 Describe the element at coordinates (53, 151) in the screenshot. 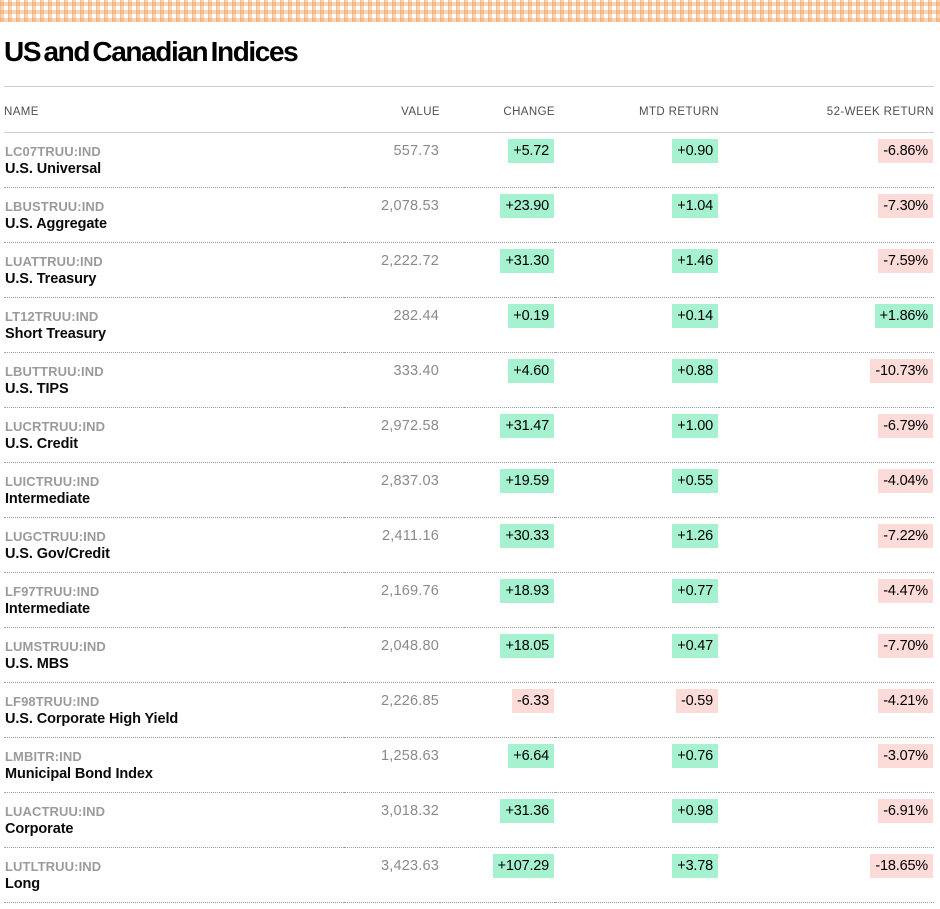

I see `ticker-label: LC07TRUU:IND` at that location.